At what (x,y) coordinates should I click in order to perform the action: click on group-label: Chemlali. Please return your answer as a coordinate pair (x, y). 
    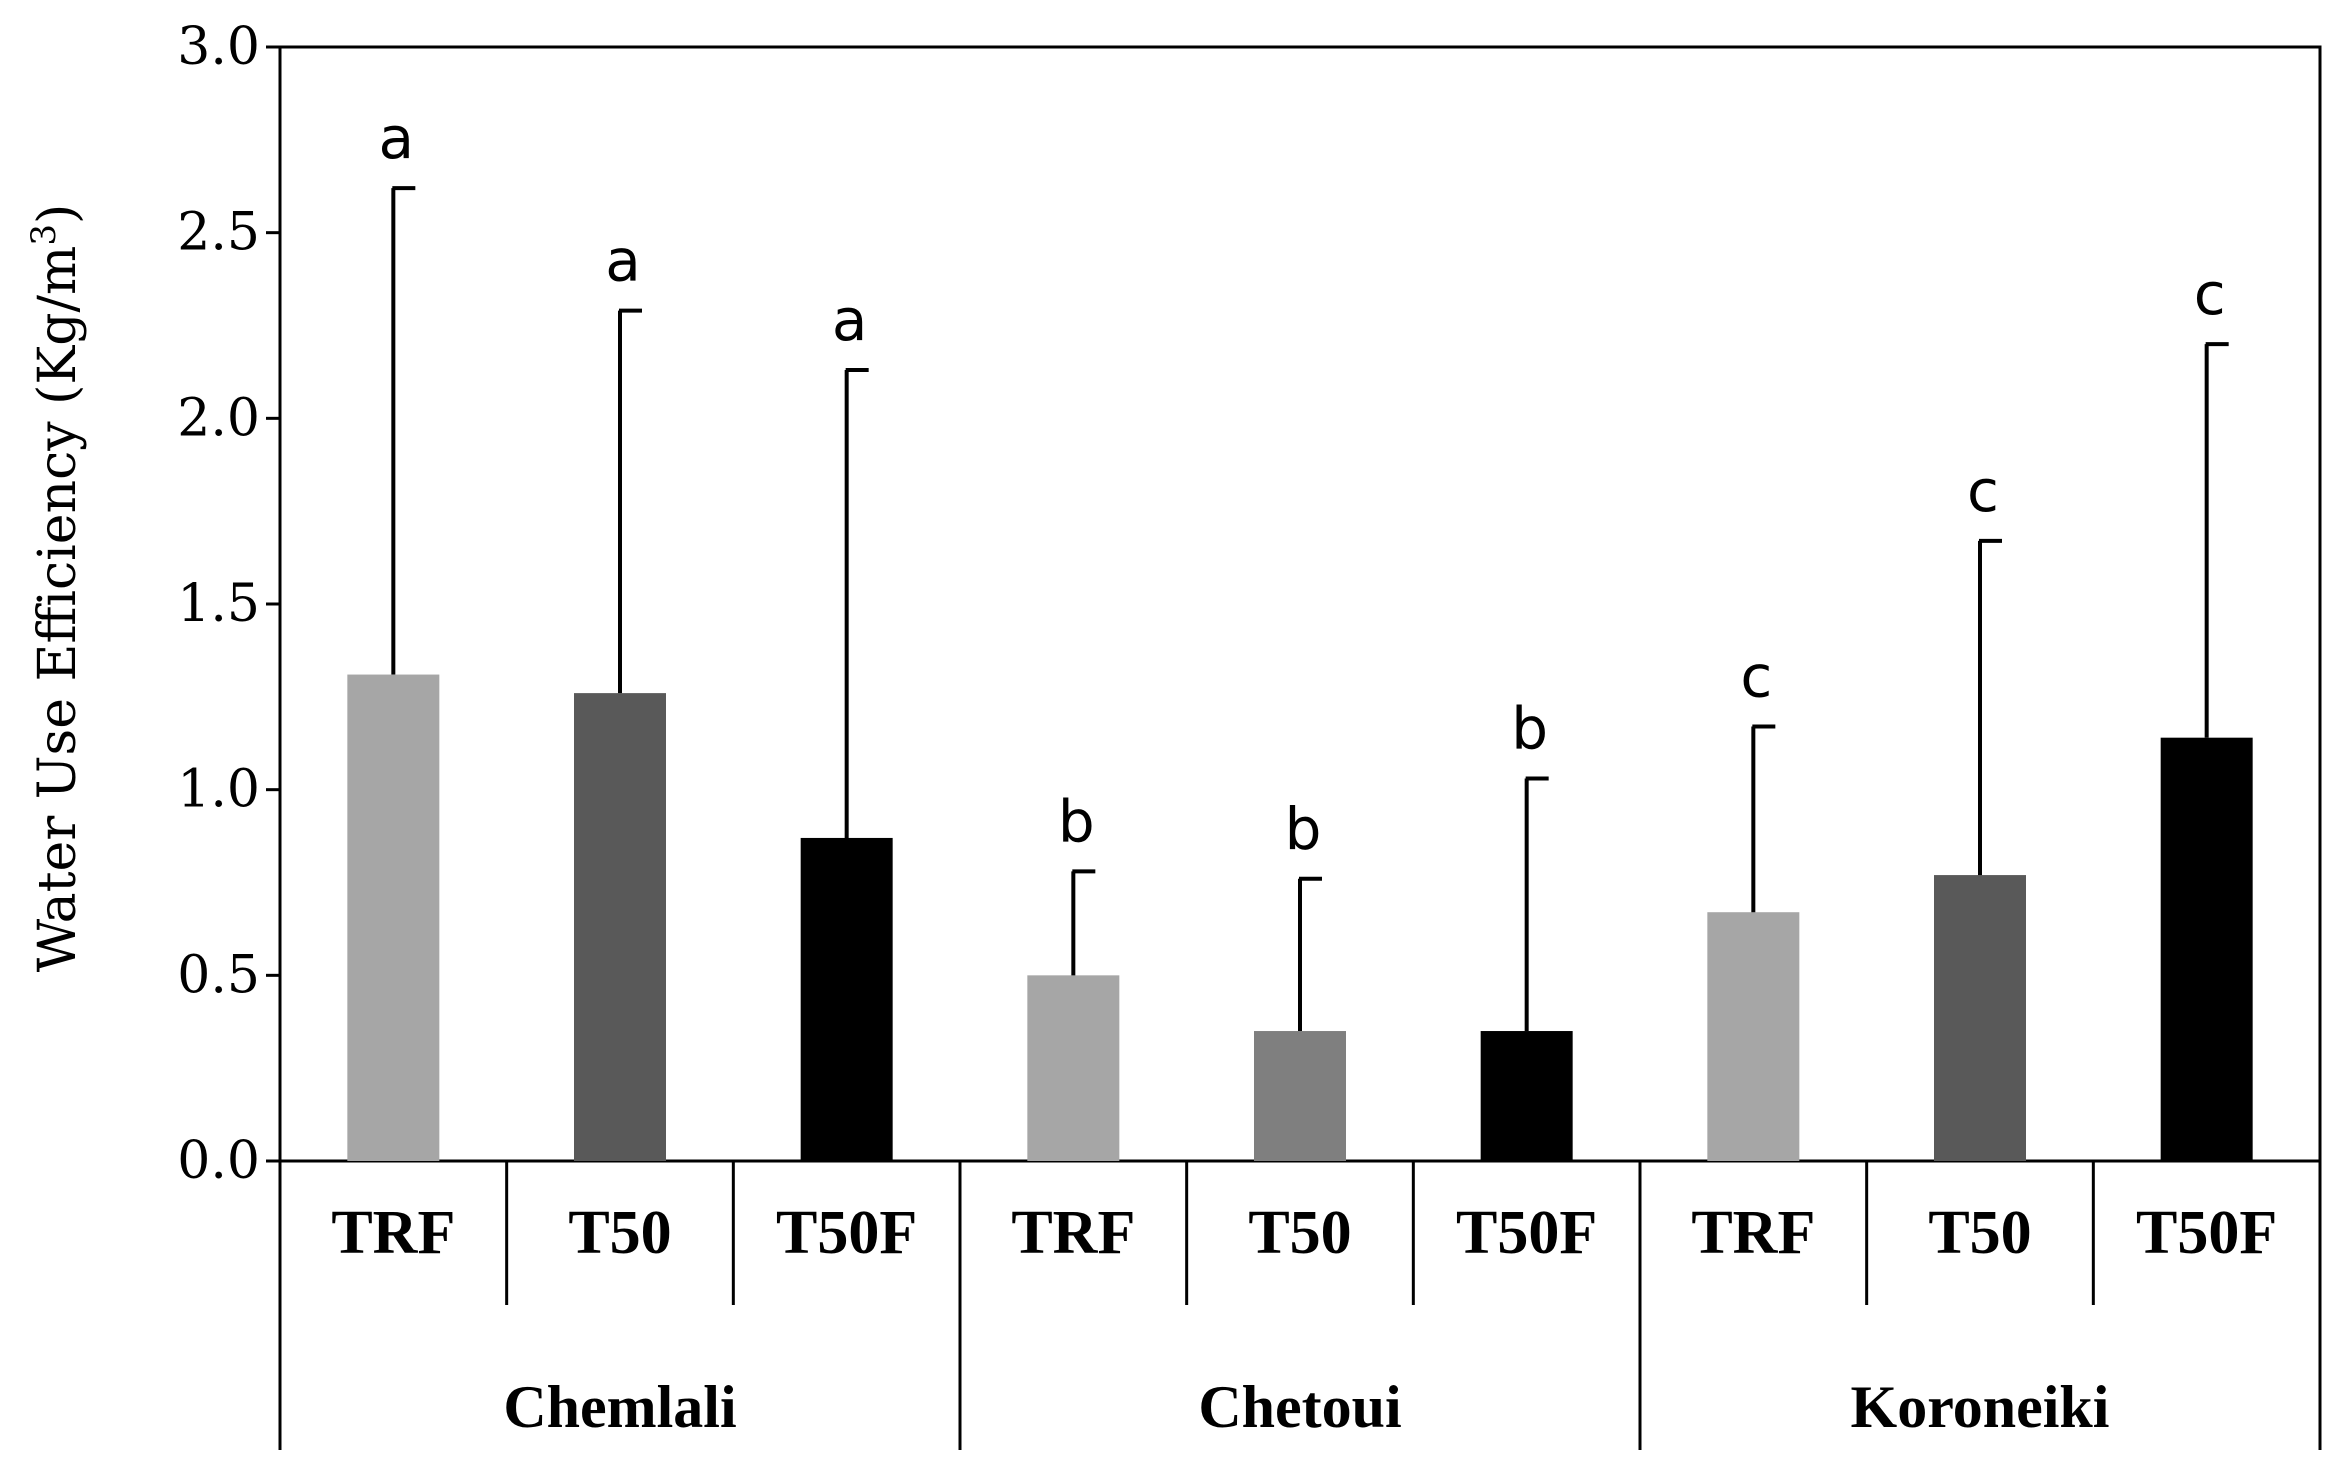
    Looking at the image, I should click on (619, 1407).